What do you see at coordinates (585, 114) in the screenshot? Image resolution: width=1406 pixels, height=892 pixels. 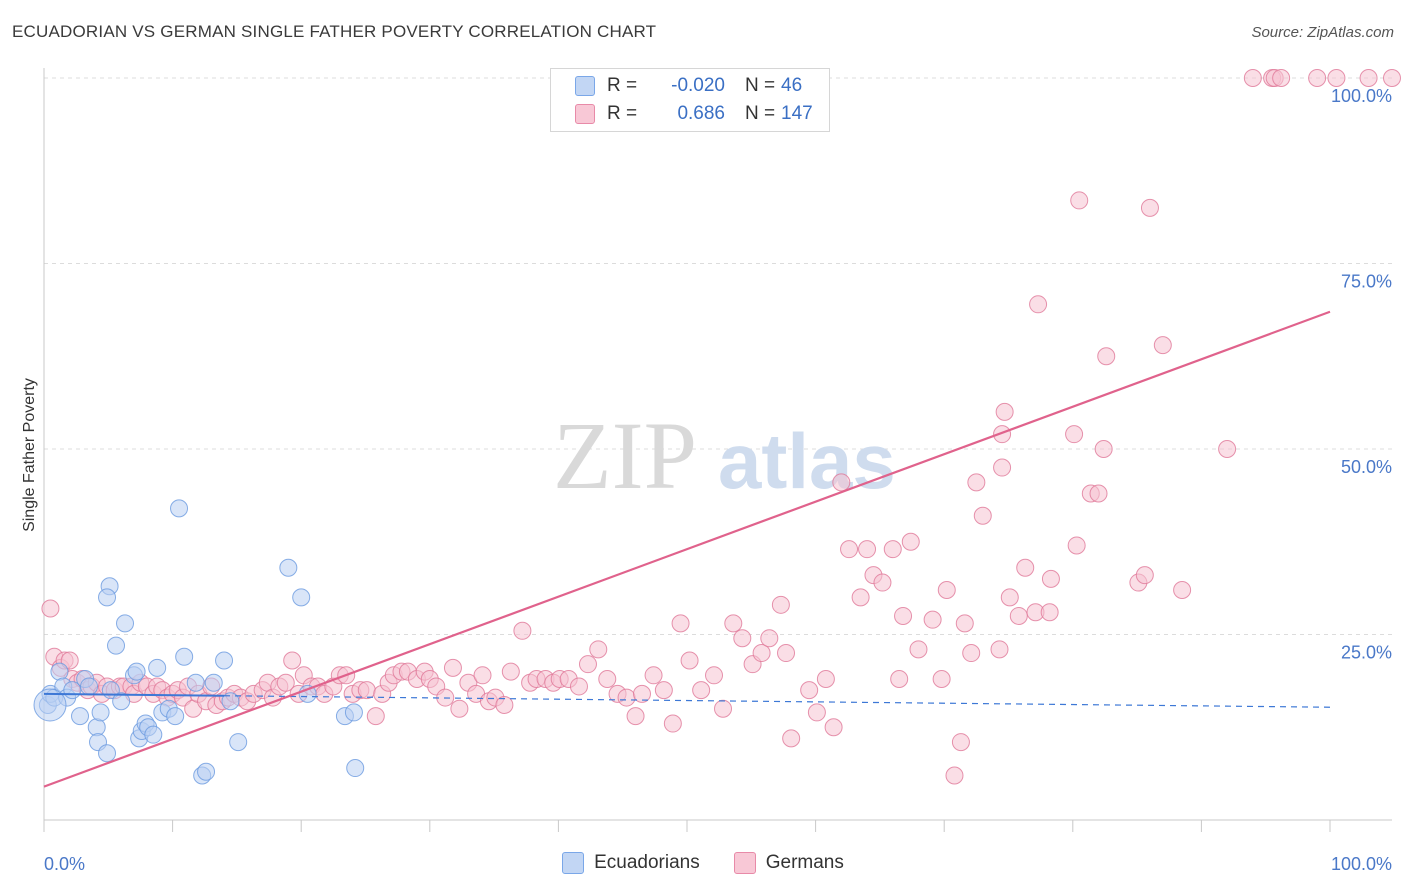 I see `legend-swatch-germans` at bounding box center [585, 114].